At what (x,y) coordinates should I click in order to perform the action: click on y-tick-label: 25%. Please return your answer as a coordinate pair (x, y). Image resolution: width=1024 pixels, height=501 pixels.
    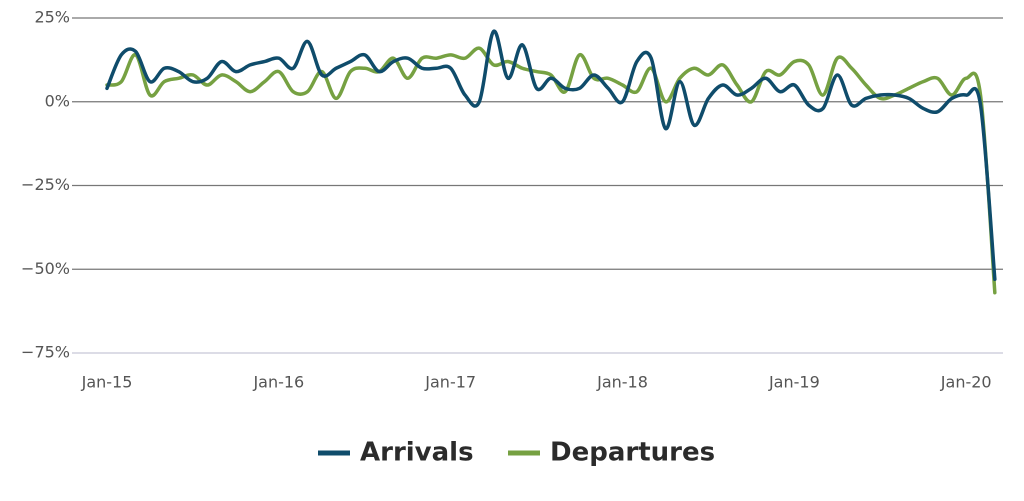
    Looking at the image, I should click on (52, 17).